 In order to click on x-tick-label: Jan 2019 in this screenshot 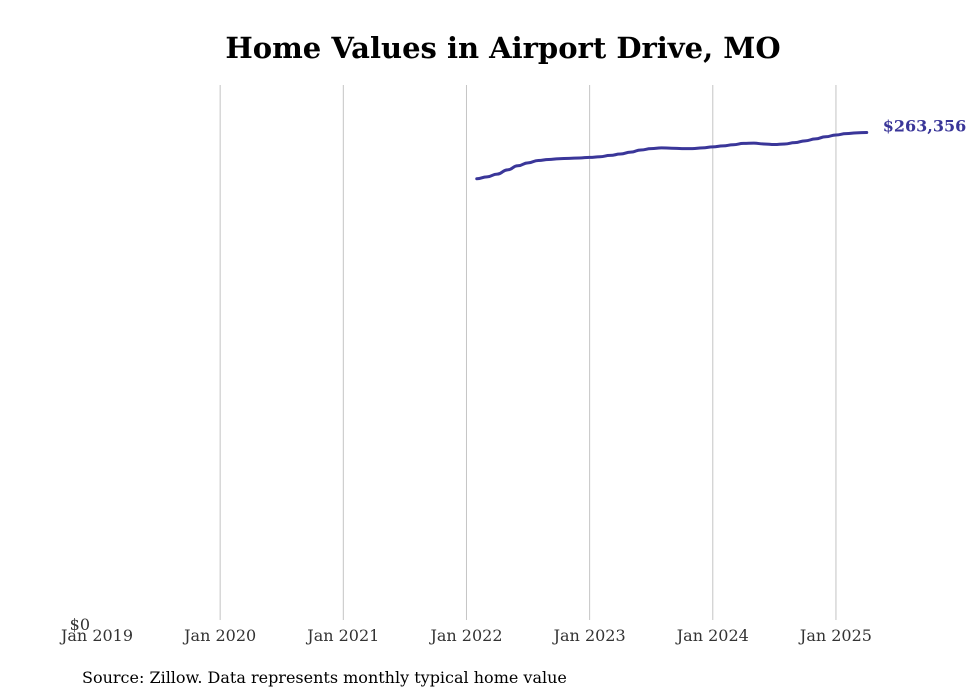, I will do `click(96, 635)`.